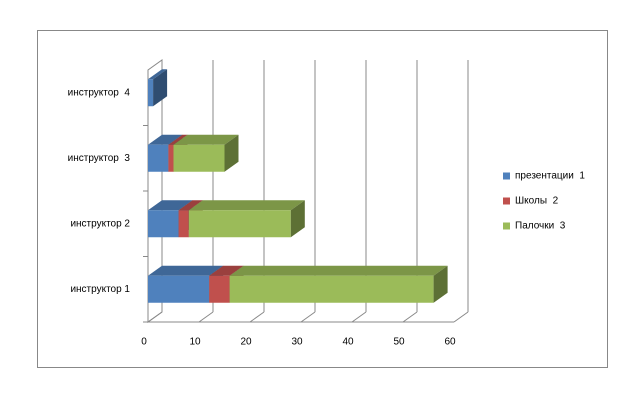  What do you see at coordinates (399, 342) in the screenshot?
I see `x-tick-label: 50` at bounding box center [399, 342].